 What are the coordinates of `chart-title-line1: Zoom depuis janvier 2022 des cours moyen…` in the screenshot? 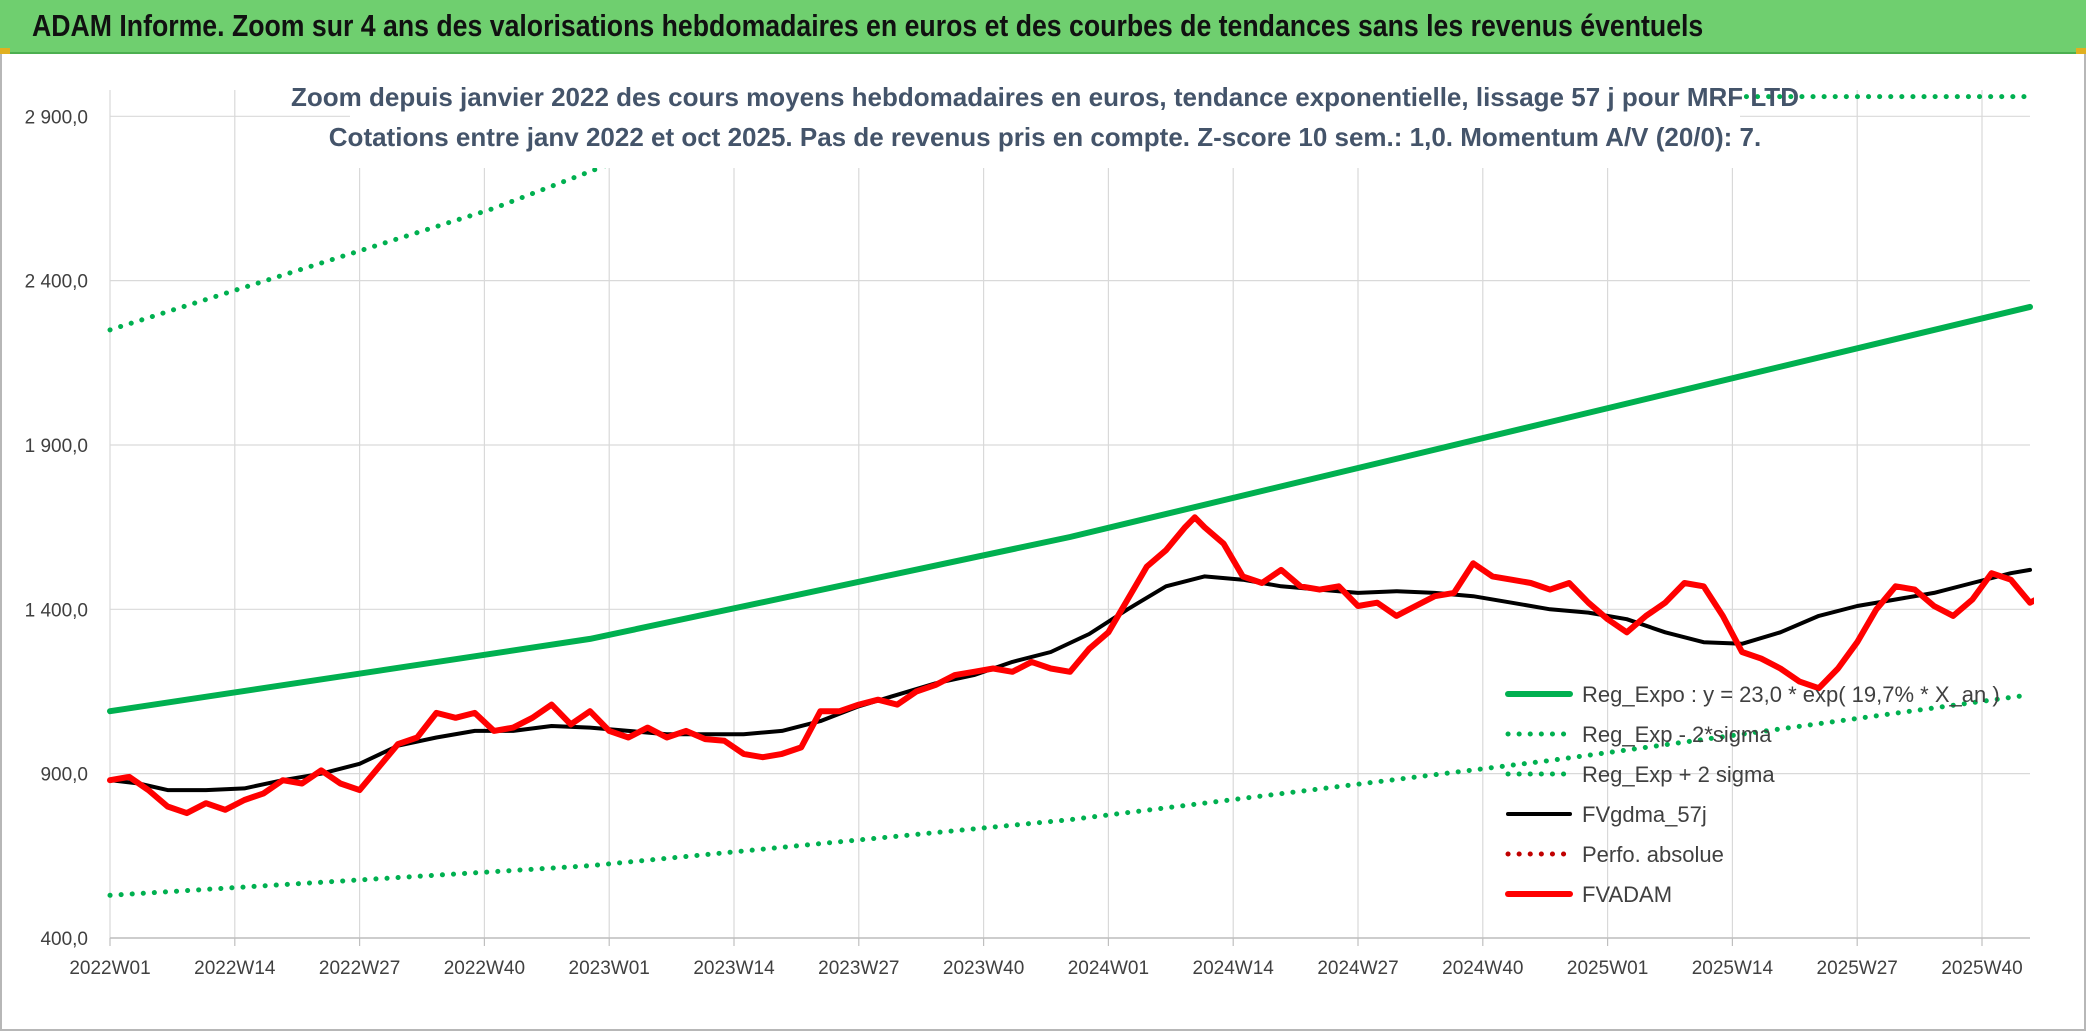 It's located at (1045, 97).